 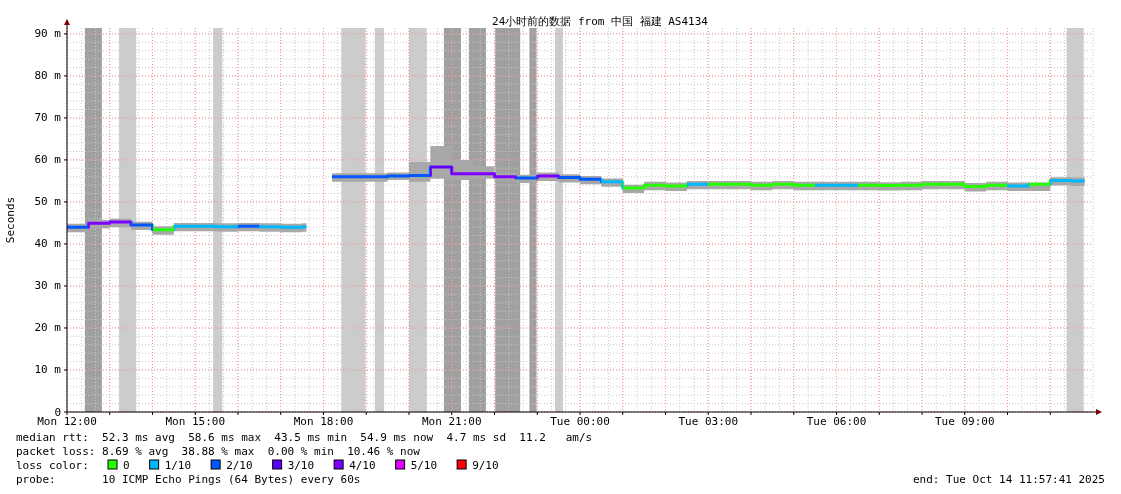 I want to click on legend-label: 4/10, so click(x=362, y=465).